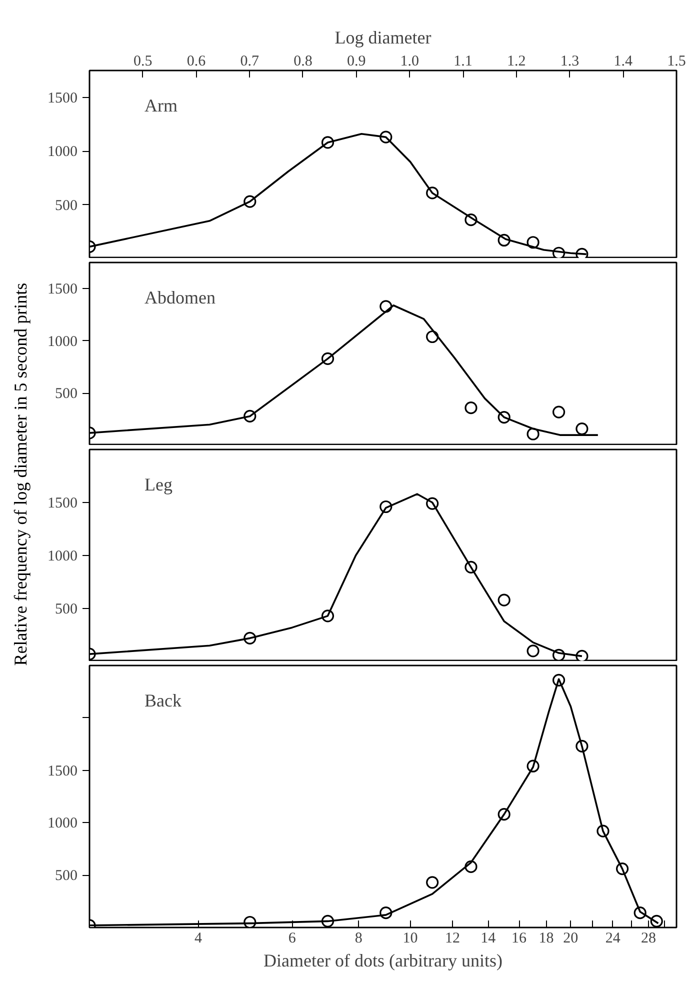 This screenshot has height=996, width=691. I want to click on x2-tick-label: 1.5, so click(676, 62).